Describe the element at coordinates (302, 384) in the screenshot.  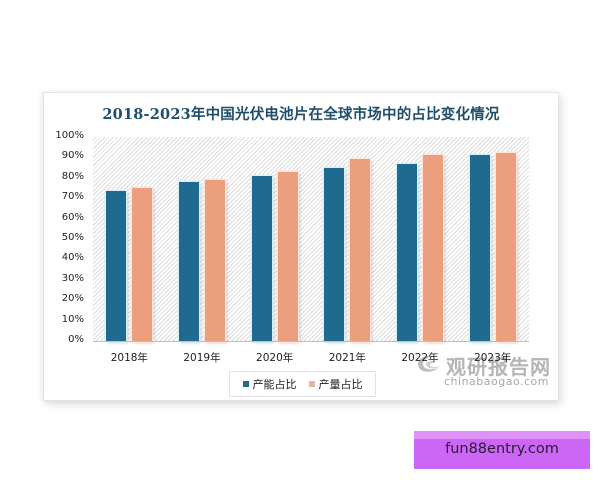
I see `legend: 产能占比 产量占比` at that location.